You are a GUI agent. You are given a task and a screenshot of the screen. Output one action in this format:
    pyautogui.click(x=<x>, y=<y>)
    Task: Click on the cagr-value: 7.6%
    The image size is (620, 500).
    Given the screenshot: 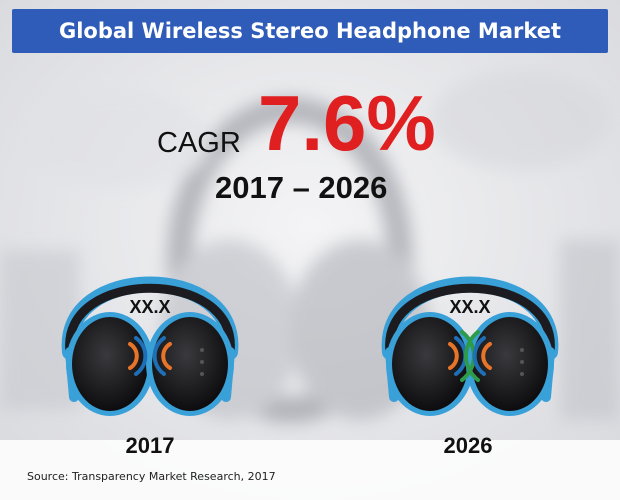 What is the action you would take?
    pyautogui.click(x=347, y=123)
    